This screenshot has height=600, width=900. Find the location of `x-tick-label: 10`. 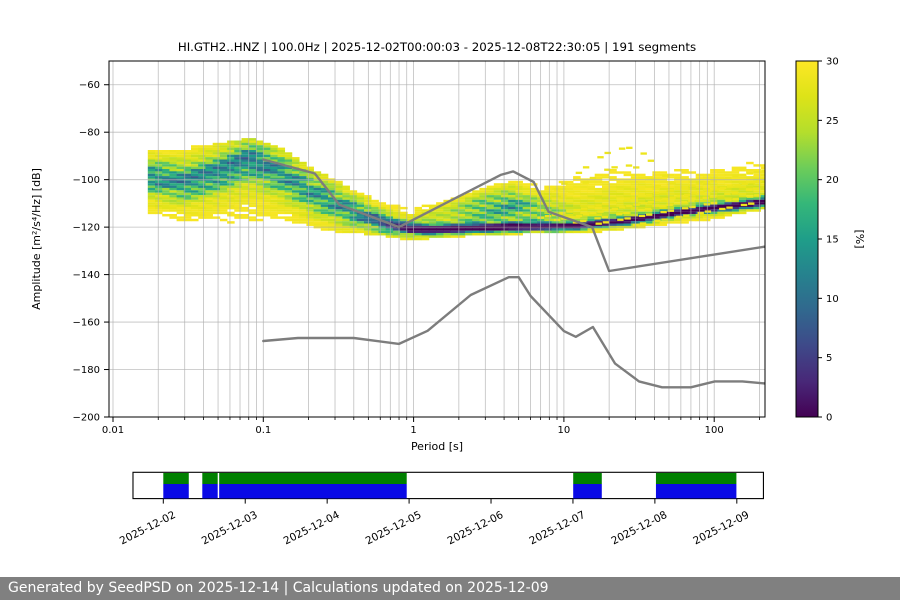

x-tick-label: 10 is located at coordinates (564, 430).